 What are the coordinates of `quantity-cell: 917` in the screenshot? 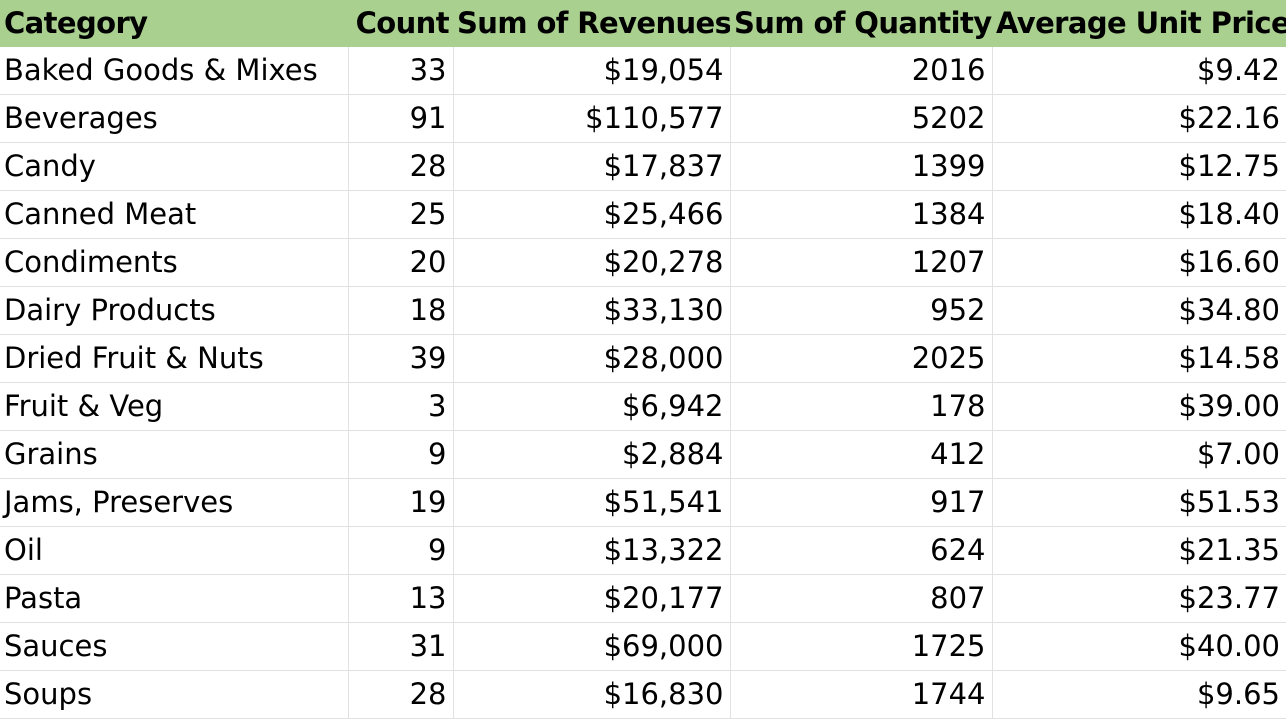 It's located at (861, 502).